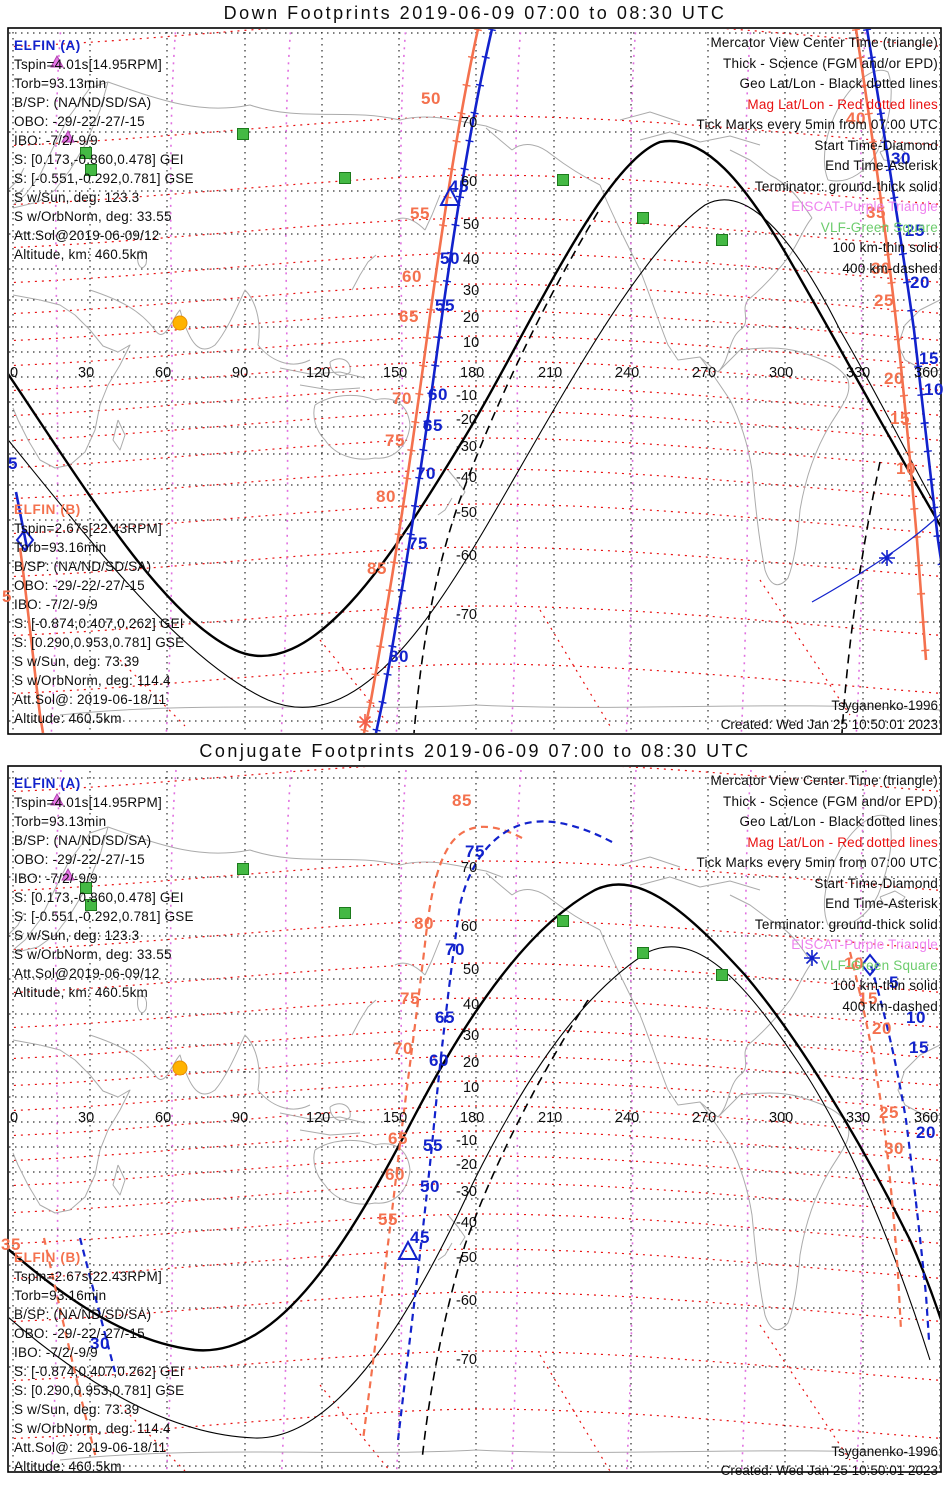  I want to click on text-line: S w/Sun, deg: 73.39, so click(77, 1409).